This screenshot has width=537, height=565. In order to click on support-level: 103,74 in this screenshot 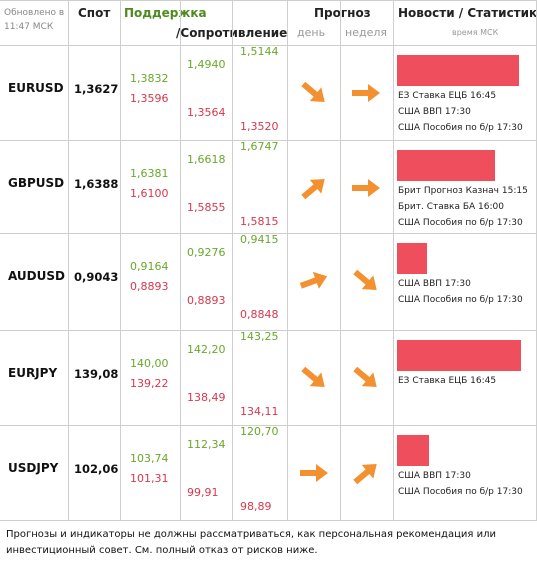, I will do `click(149, 458)`.